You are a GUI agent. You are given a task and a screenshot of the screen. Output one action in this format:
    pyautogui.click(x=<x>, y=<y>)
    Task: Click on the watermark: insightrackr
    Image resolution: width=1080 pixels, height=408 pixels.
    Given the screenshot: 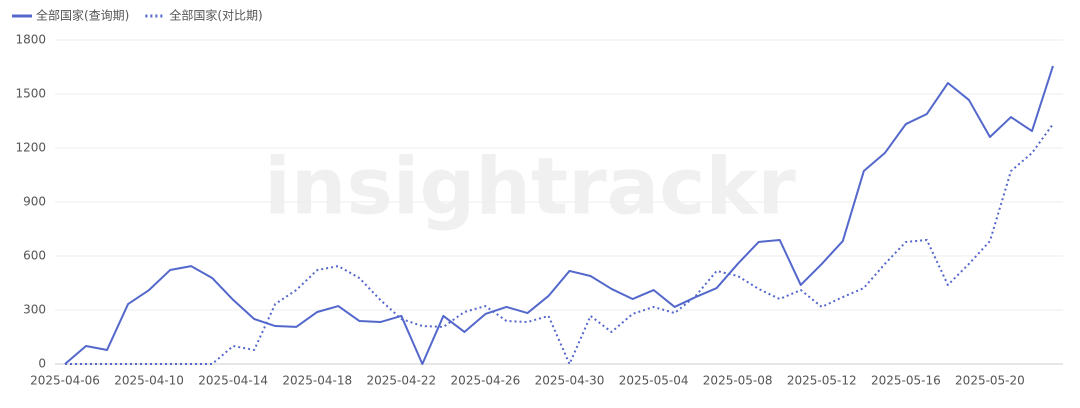 What is the action you would take?
    pyautogui.click(x=530, y=187)
    